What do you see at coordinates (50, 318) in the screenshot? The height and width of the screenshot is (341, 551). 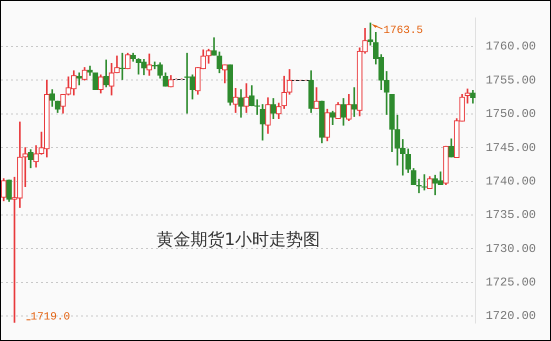 I see `annotation: 1719.0` at bounding box center [50, 318].